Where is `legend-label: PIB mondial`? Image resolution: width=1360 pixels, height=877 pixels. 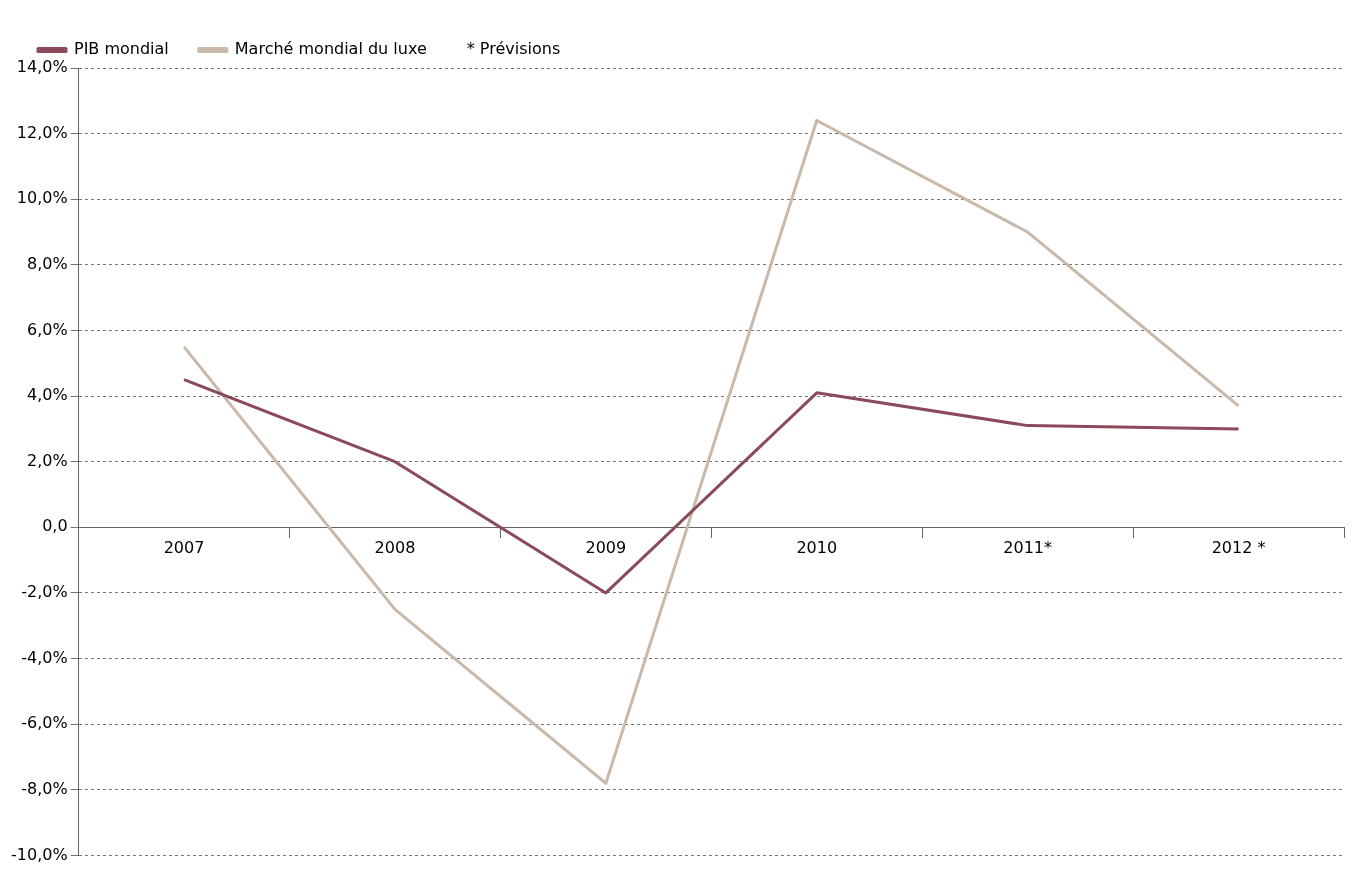
legend-label: PIB mondial is located at coordinates (121, 49).